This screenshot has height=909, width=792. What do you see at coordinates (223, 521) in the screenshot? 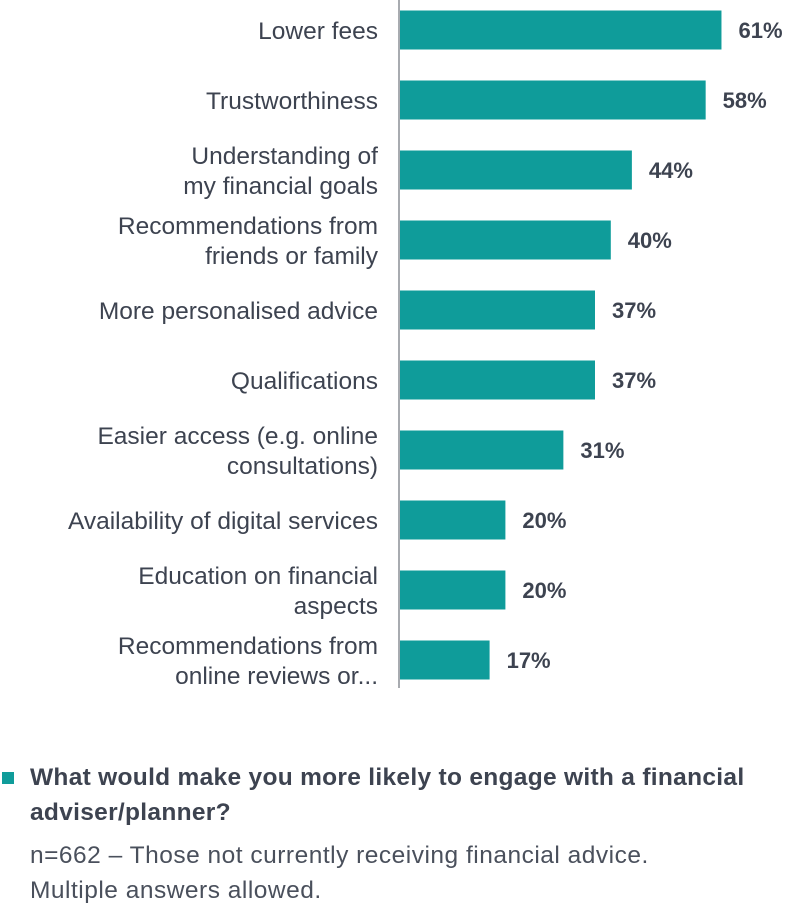
I see `category-label: Availability of digital services` at bounding box center [223, 521].